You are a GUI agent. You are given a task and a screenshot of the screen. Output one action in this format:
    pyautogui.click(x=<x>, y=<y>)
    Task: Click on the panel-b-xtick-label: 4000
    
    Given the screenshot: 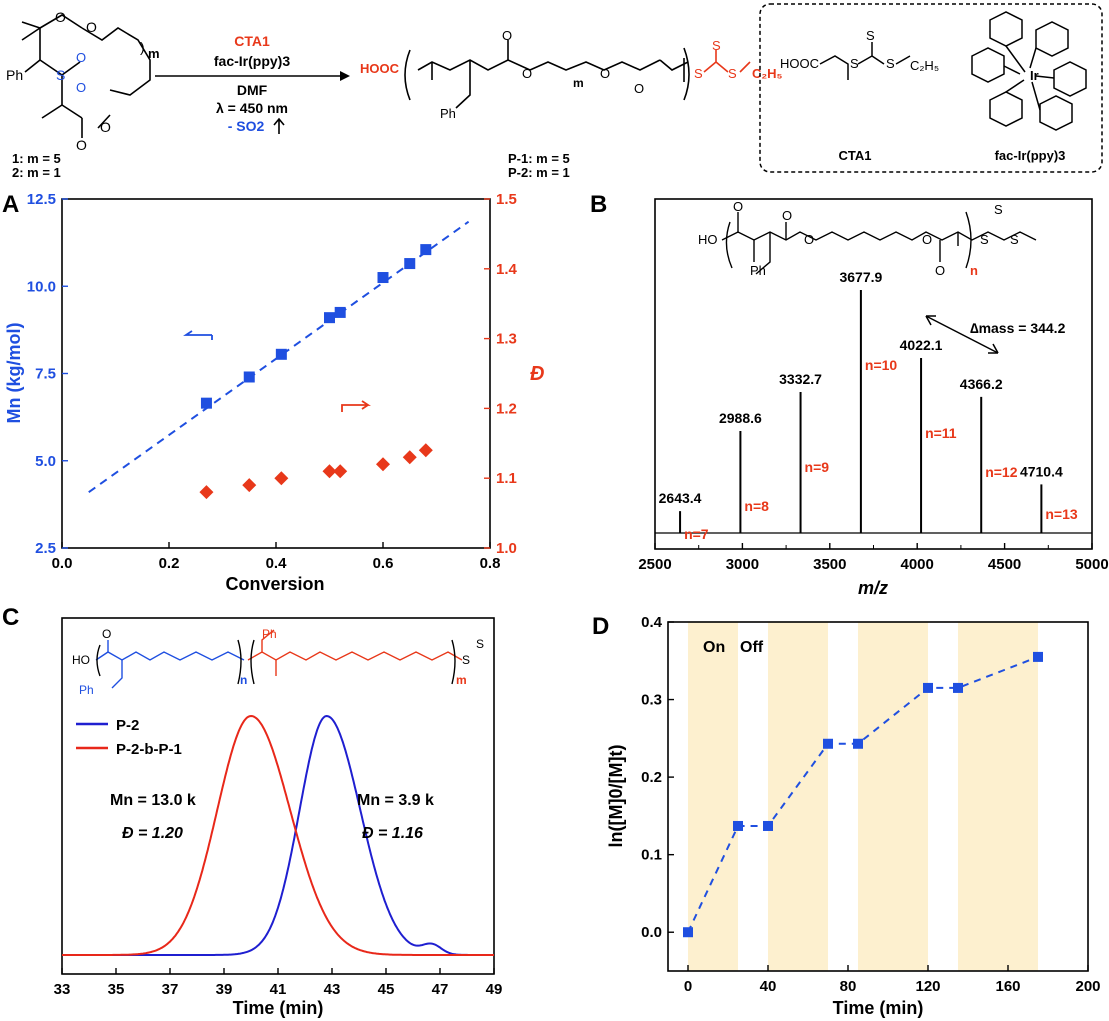 What is the action you would take?
    pyautogui.click(x=917, y=564)
    